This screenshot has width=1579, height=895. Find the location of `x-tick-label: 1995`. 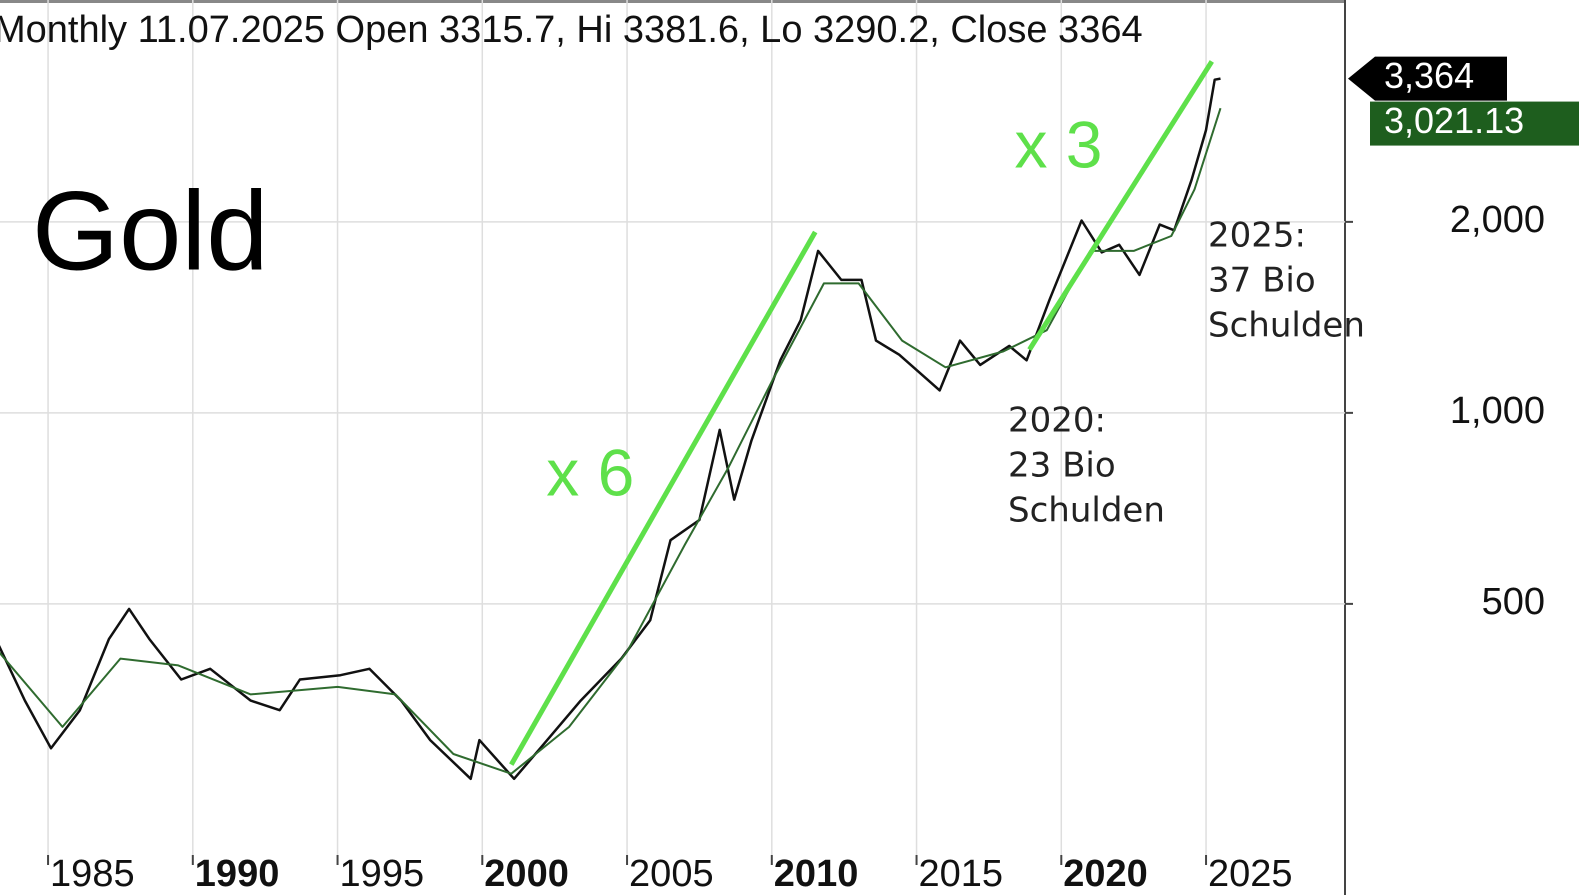

x-tick-label: 1995 is located at coordinates (382, 874).